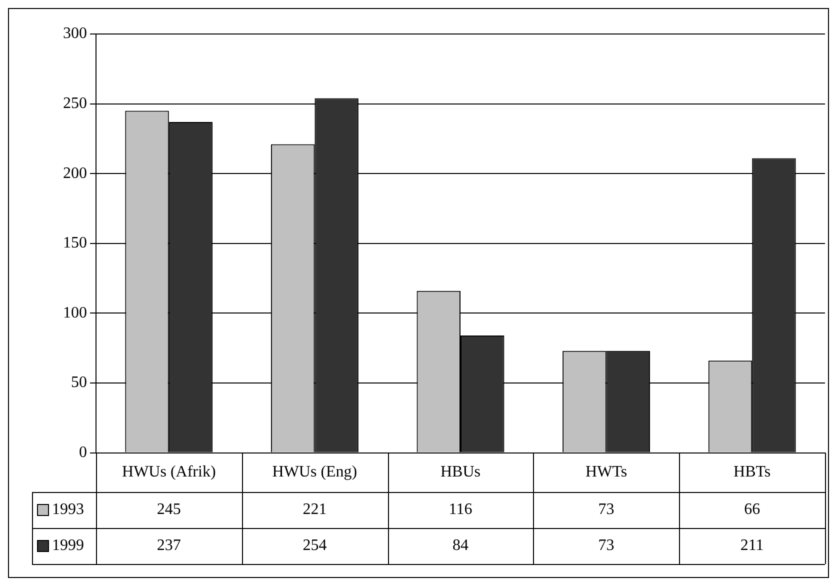 The image size is (837, 586). Describe the element at coordinates (315, 472) in the screenshot. I see `x-tick-label: HWUs (Eng)` at that location.